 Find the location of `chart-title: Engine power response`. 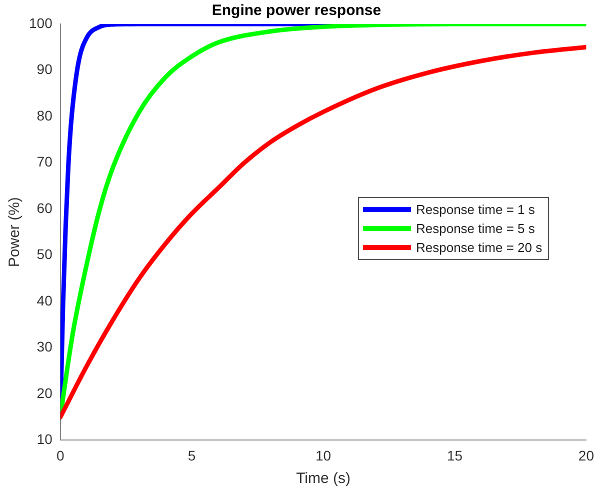

chart-title: Engine power response is located at coordinates (297, 11).